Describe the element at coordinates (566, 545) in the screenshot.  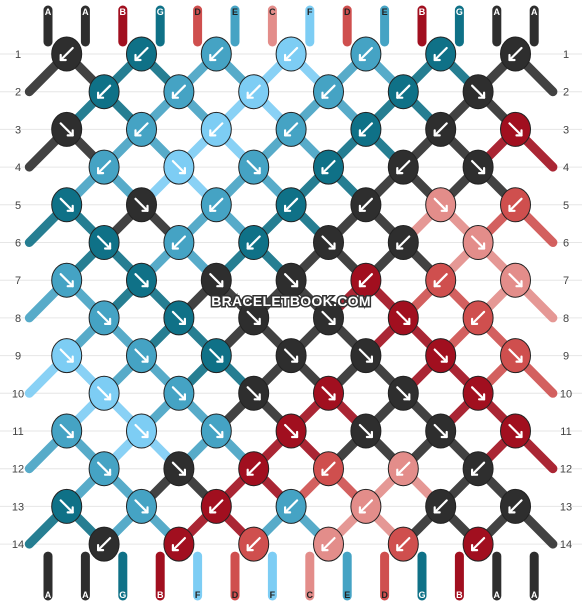
I see `row-number-right: 14` at that location.